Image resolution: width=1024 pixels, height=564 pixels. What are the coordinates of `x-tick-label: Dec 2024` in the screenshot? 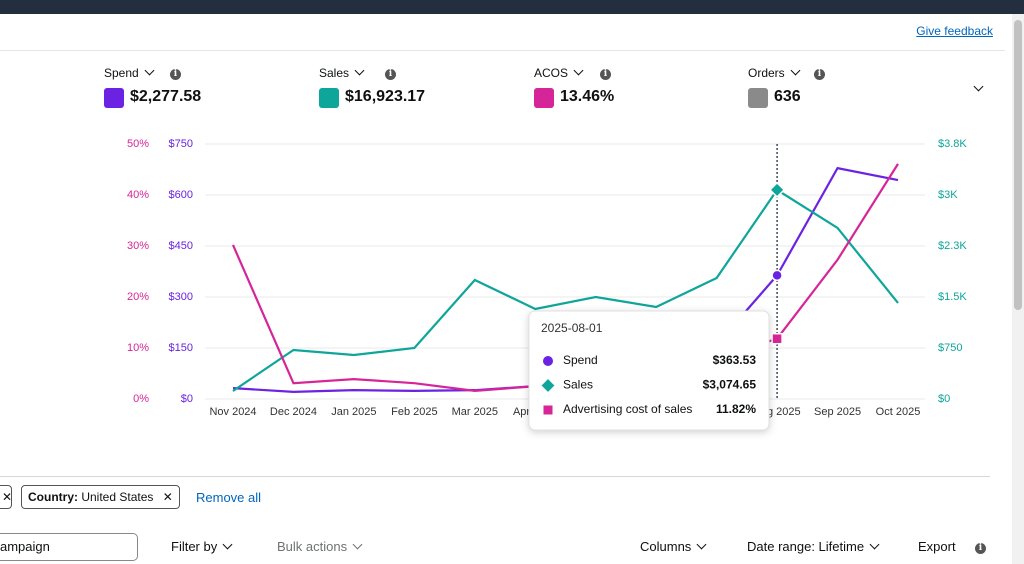 It's located at (293, 412).